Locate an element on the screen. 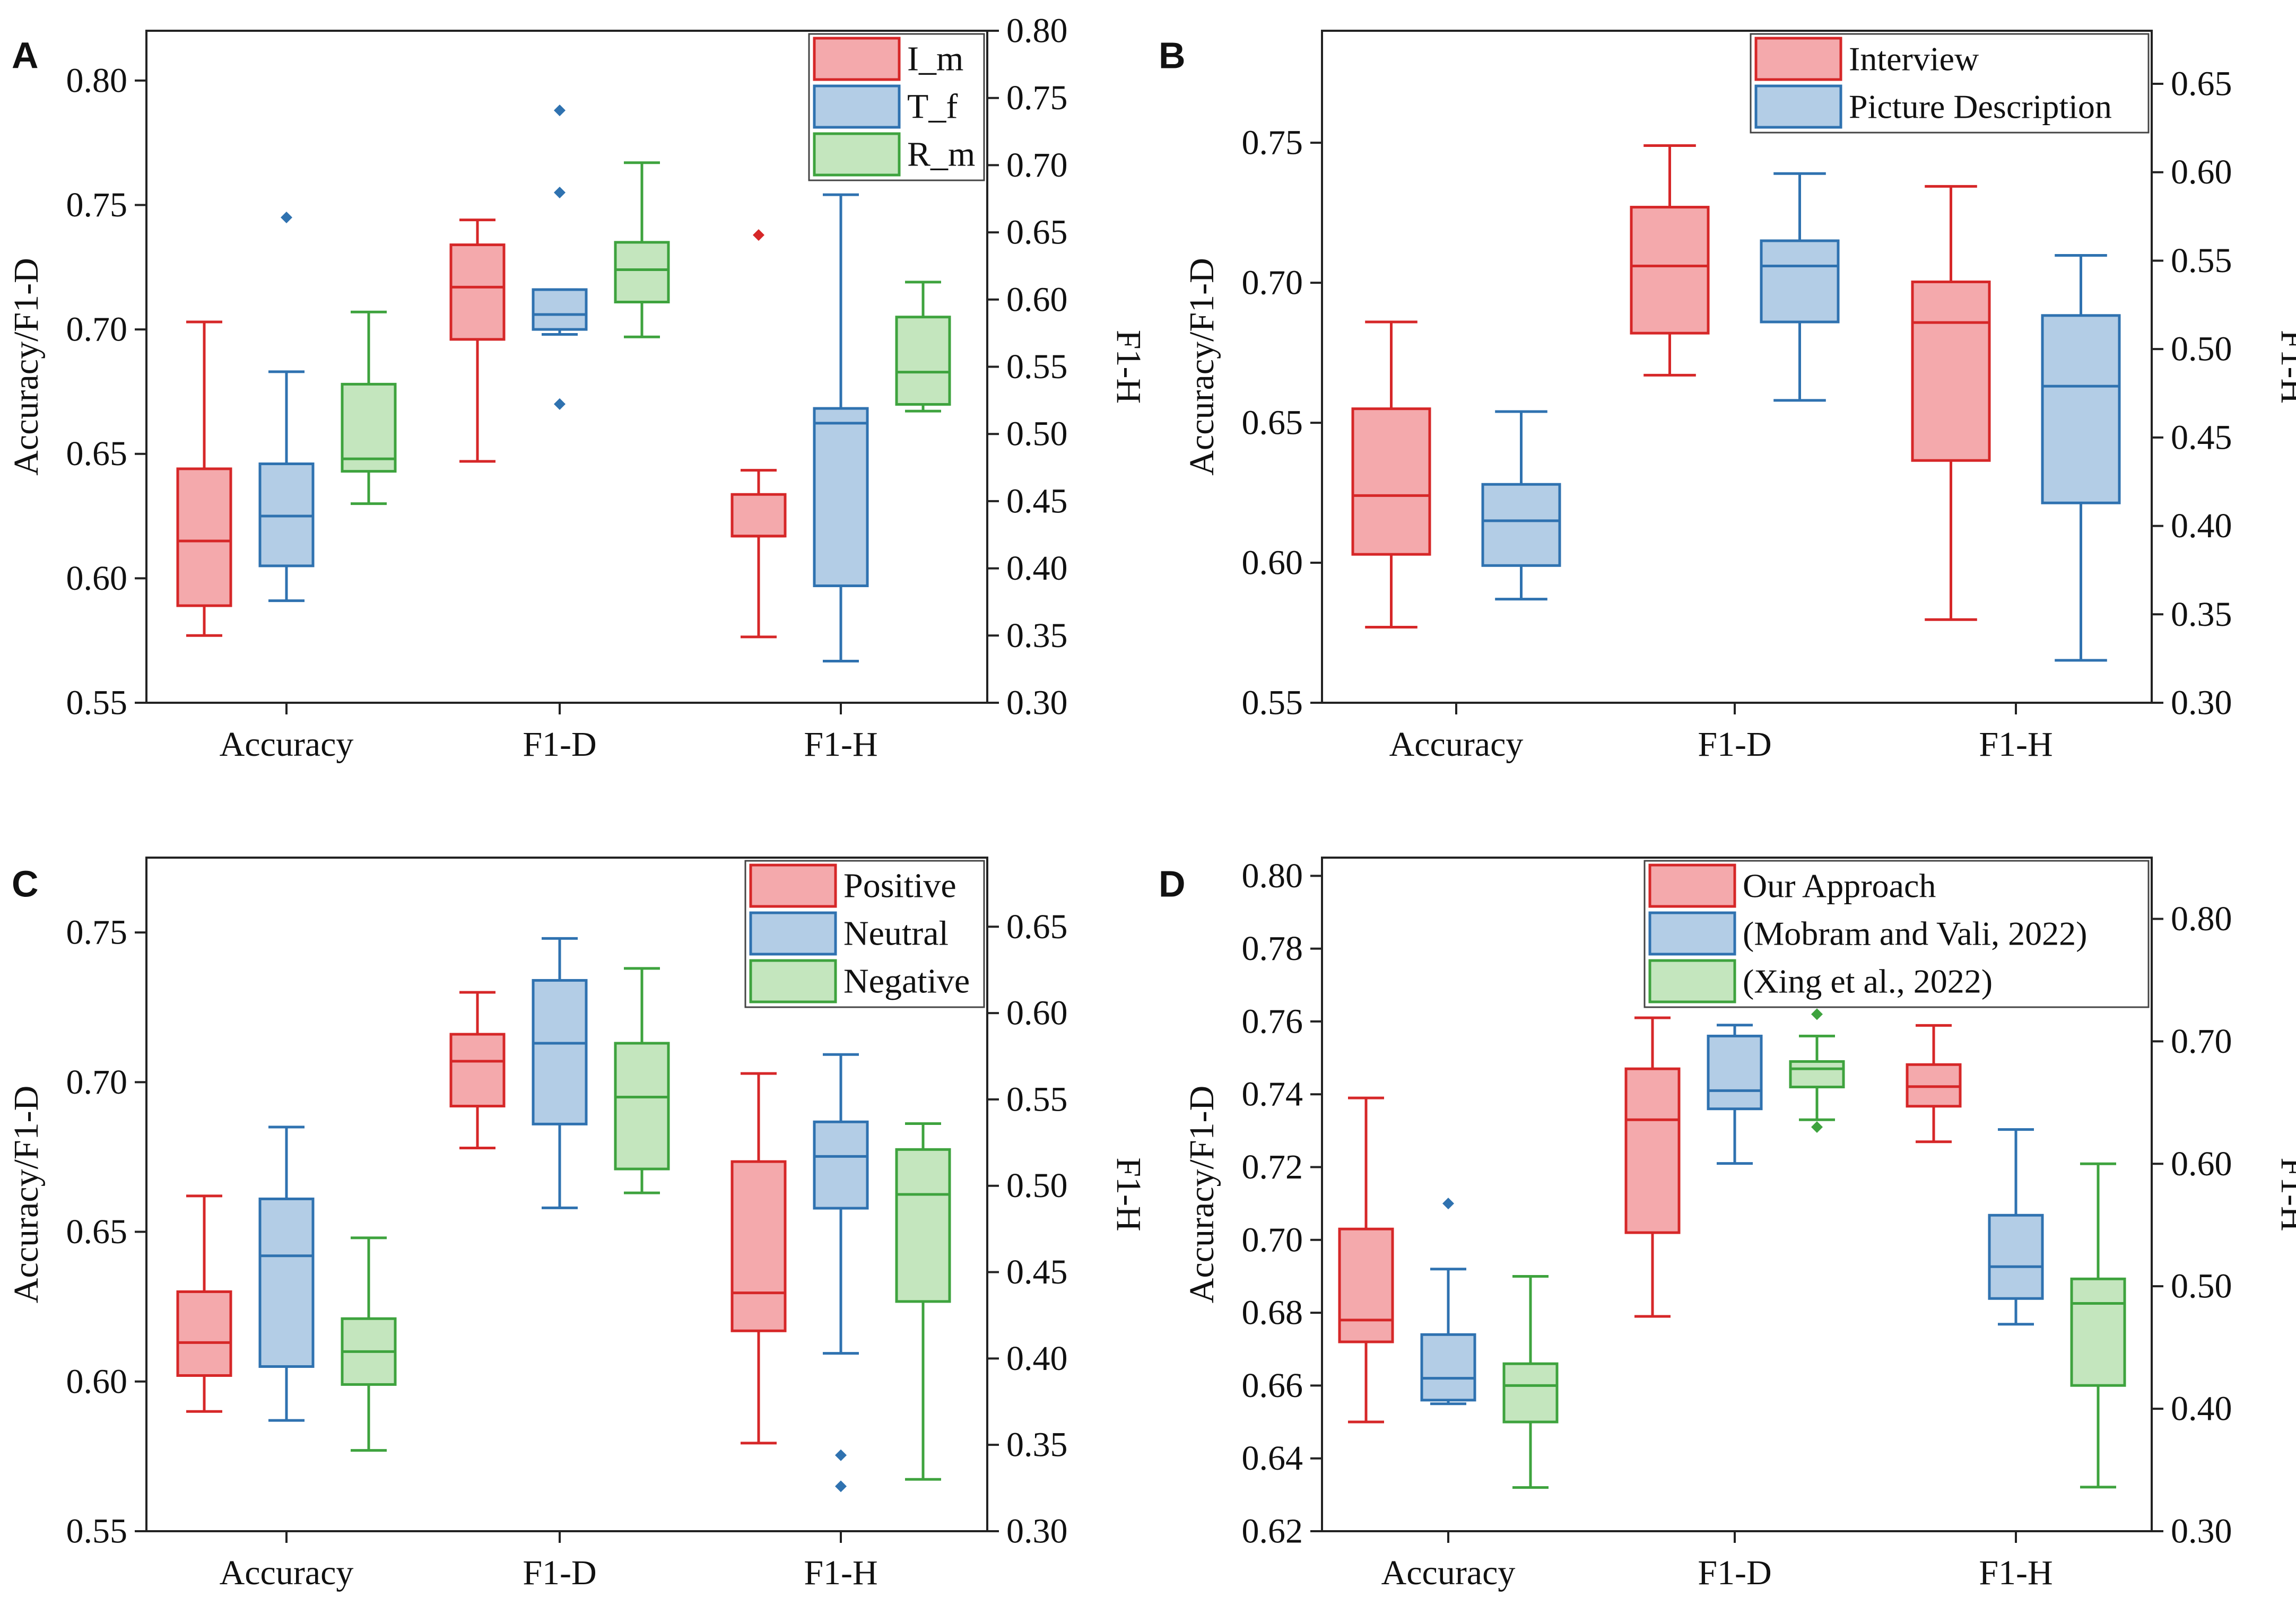 Image resolution: width=2296 pixels, height=1615 pixels. box-picture-description-f1-d is located at coordinates (1800, 287).